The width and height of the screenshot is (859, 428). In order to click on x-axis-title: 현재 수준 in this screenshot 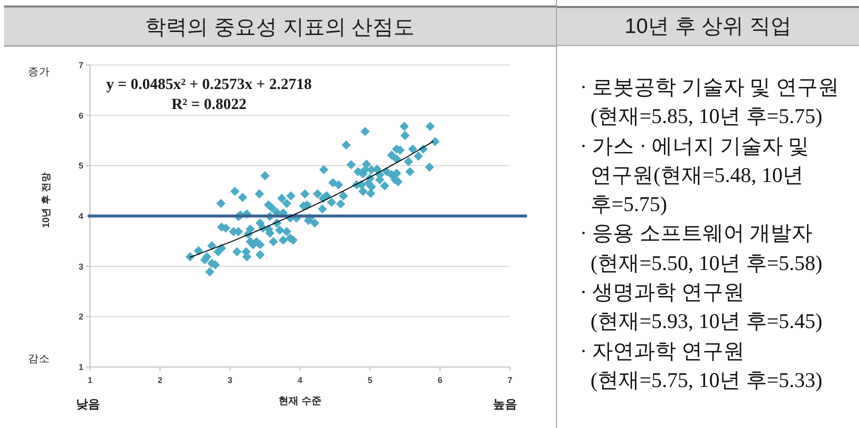, I will do `click(300, 401)`.